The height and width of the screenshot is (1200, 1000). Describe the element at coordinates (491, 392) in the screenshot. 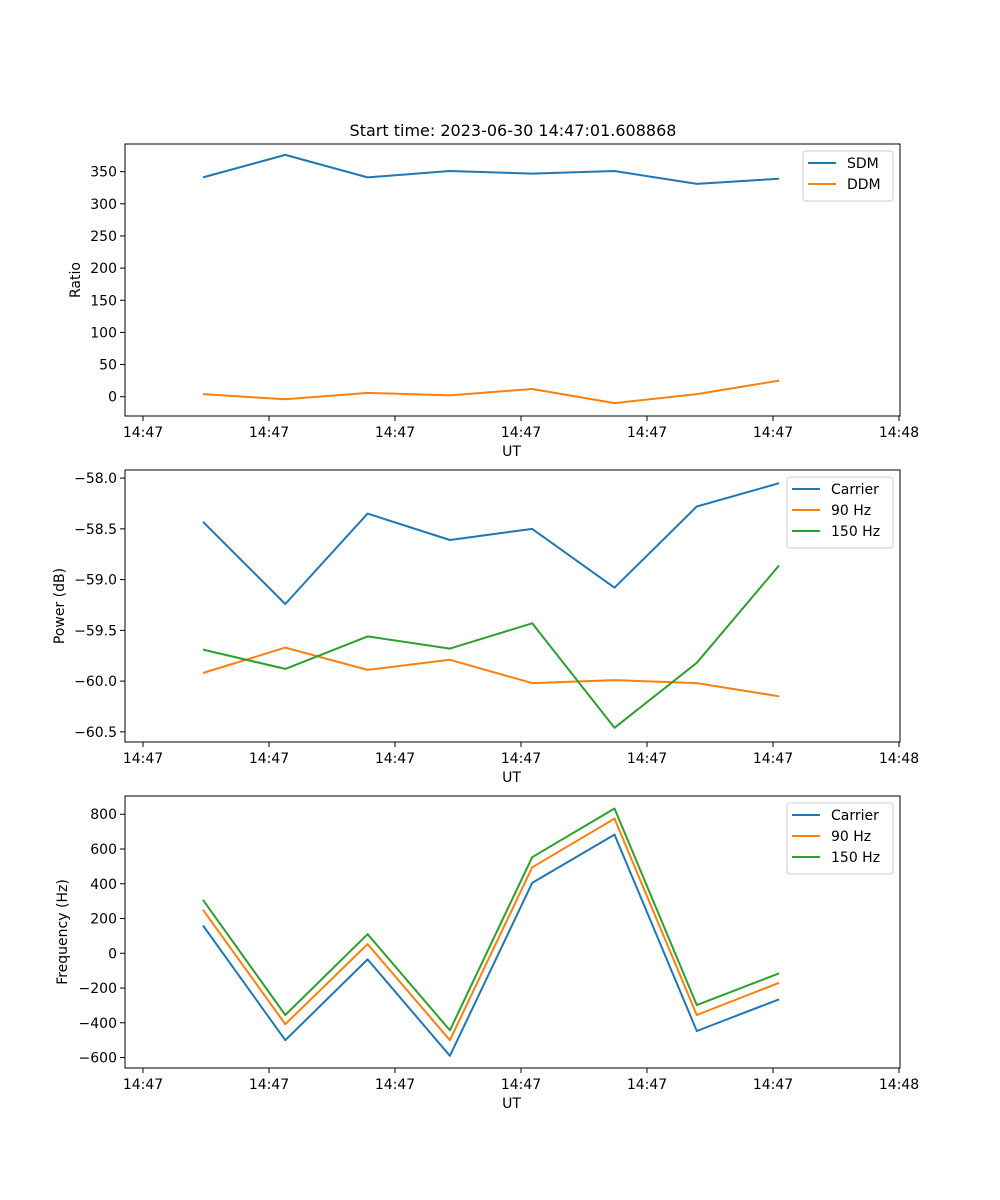

I see `series-line-ddm` at that location.